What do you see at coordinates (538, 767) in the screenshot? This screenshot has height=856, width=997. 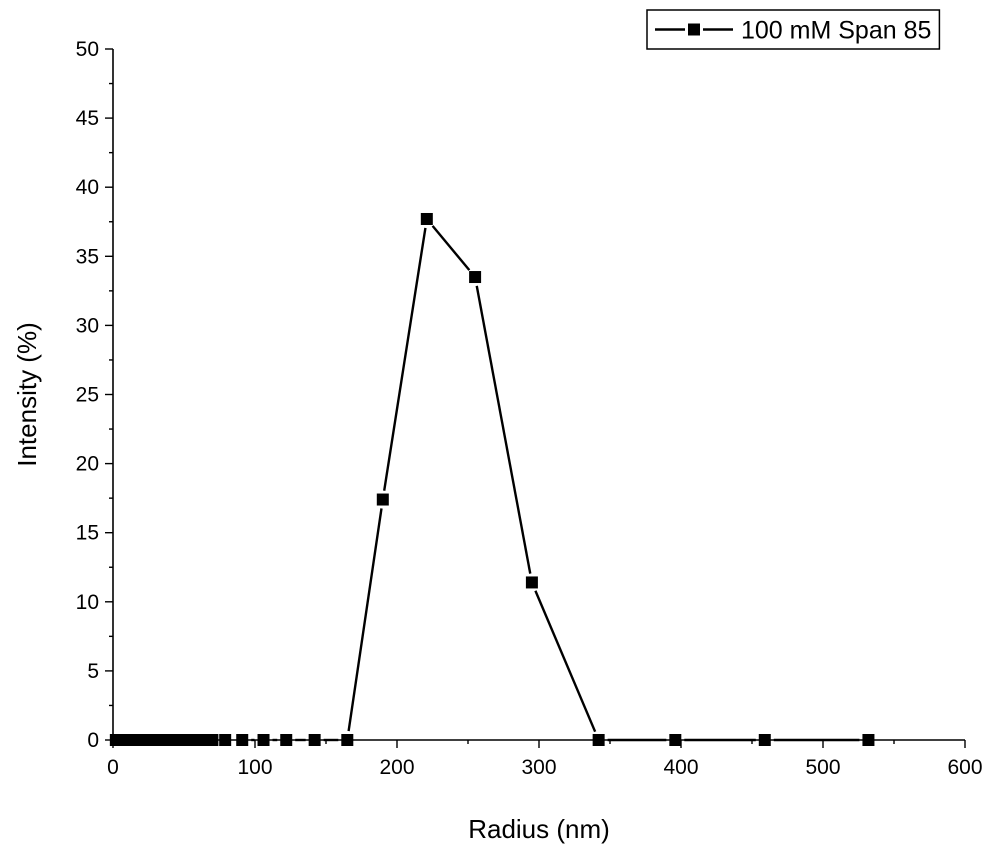 I see `x-tick-label: 300` at bounding box center [538, 767].